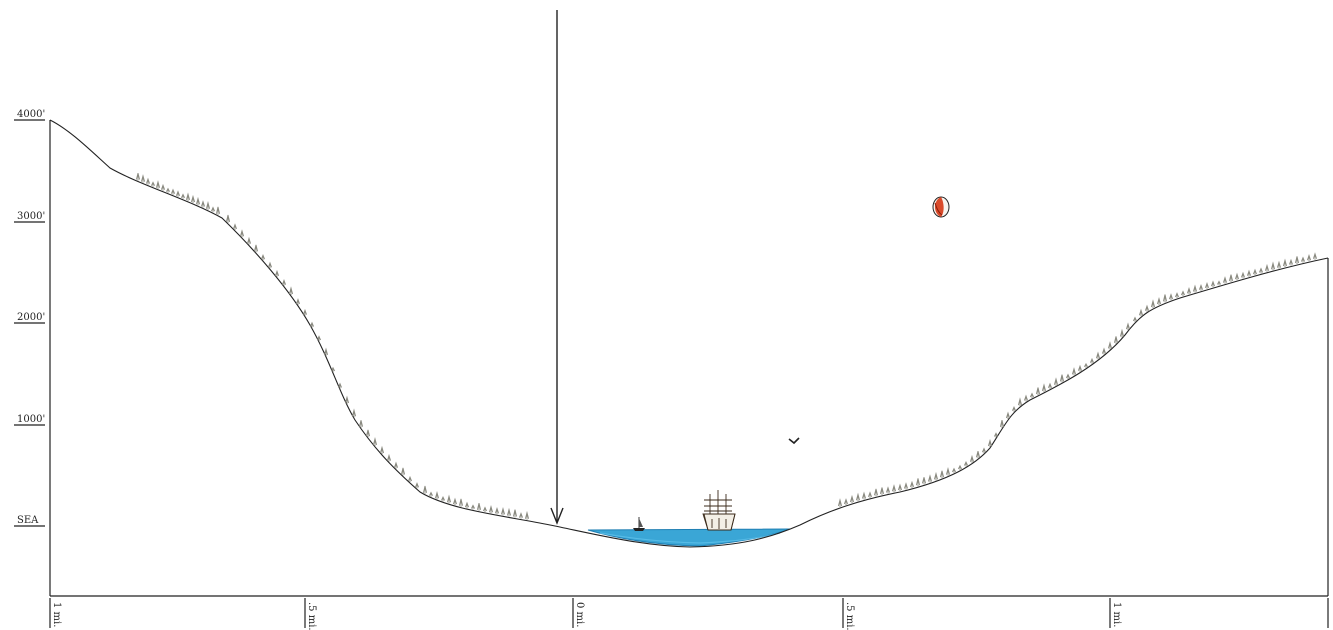 The image size is (1333, 630). I want to click on sailboat-icon, so click(639, 524).